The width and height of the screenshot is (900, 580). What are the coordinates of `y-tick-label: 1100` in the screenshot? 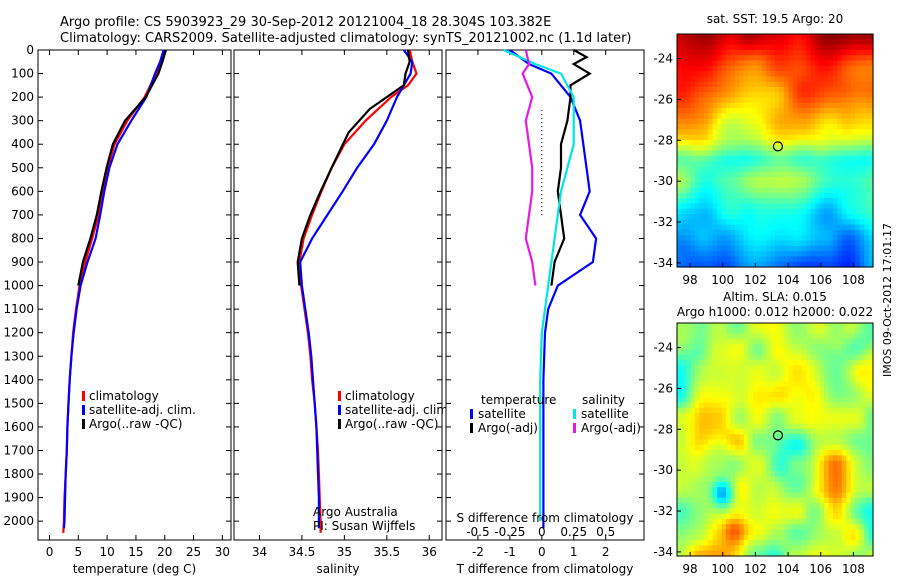 It's located at (18, 309).